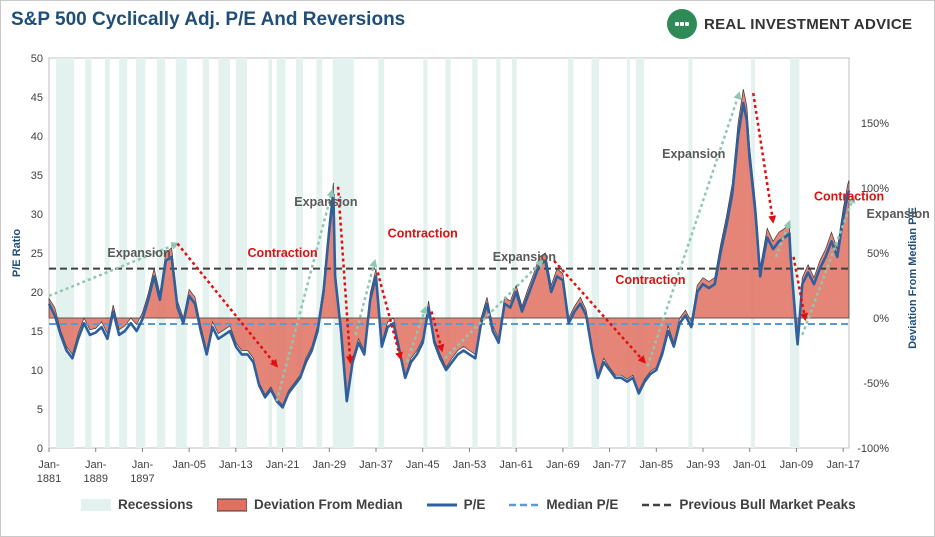  I want to click on x-tick-label: Jan-85, so click(656, 465).